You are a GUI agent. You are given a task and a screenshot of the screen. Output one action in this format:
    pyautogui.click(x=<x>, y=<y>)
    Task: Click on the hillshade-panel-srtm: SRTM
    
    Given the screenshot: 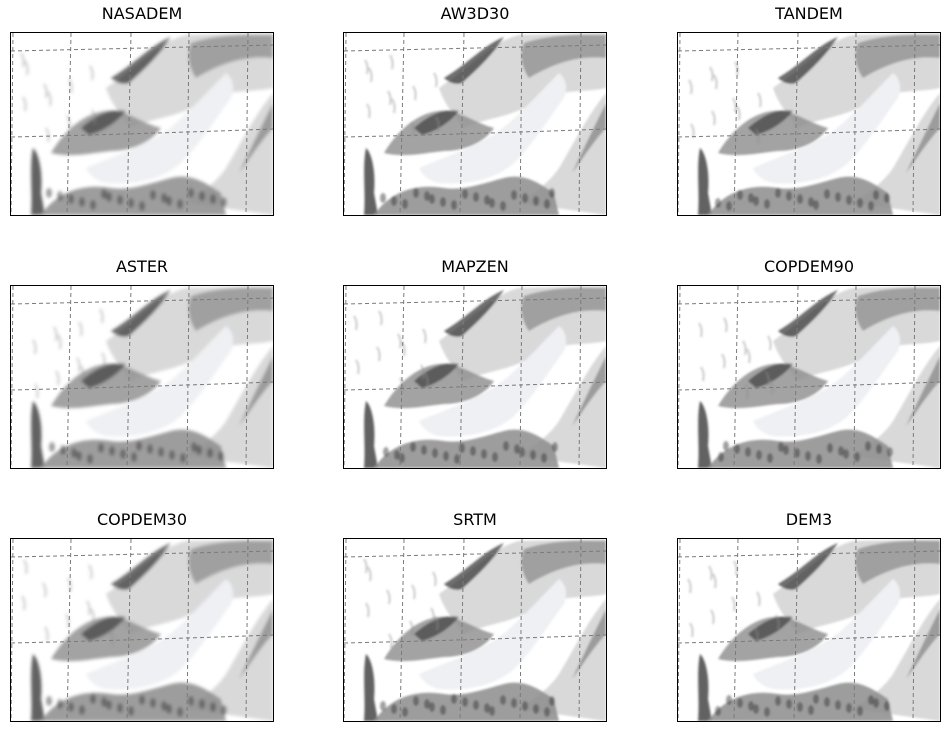 What is the action you would take?
    pyautogui.click(x=475, y=616)
    